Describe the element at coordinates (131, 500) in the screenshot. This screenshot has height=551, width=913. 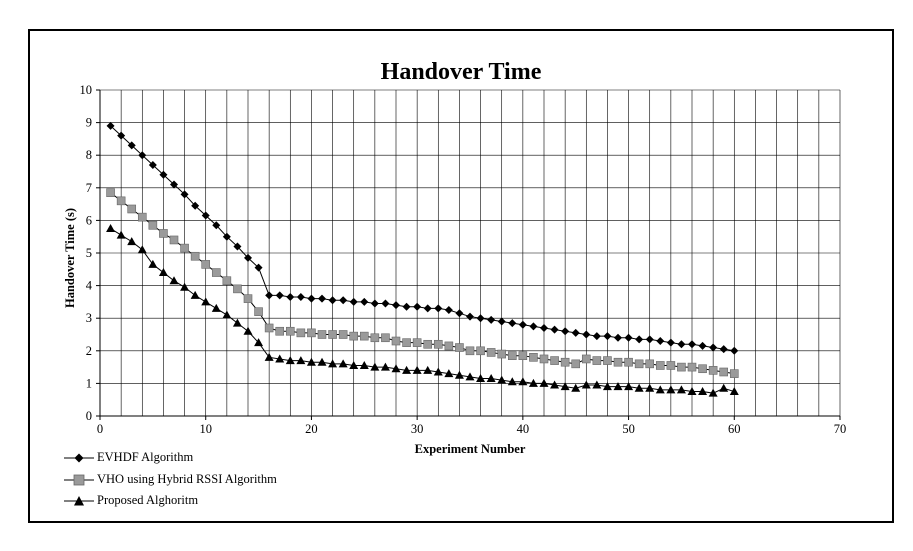
I see `legend-item-proposed: Proposed Alghoritm` at that location.